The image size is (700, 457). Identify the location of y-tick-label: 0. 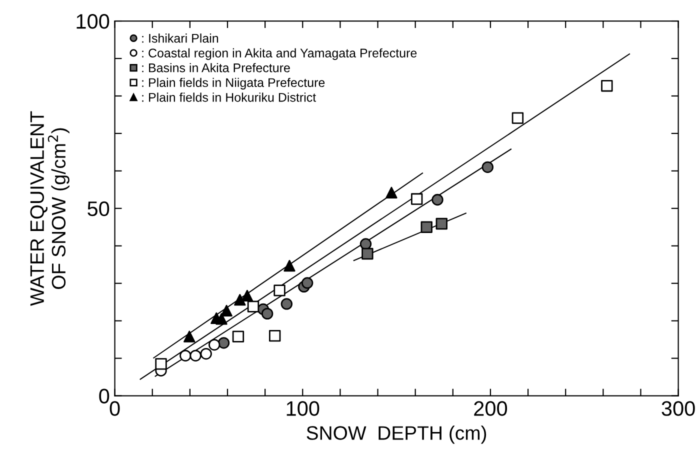
(104, 396).